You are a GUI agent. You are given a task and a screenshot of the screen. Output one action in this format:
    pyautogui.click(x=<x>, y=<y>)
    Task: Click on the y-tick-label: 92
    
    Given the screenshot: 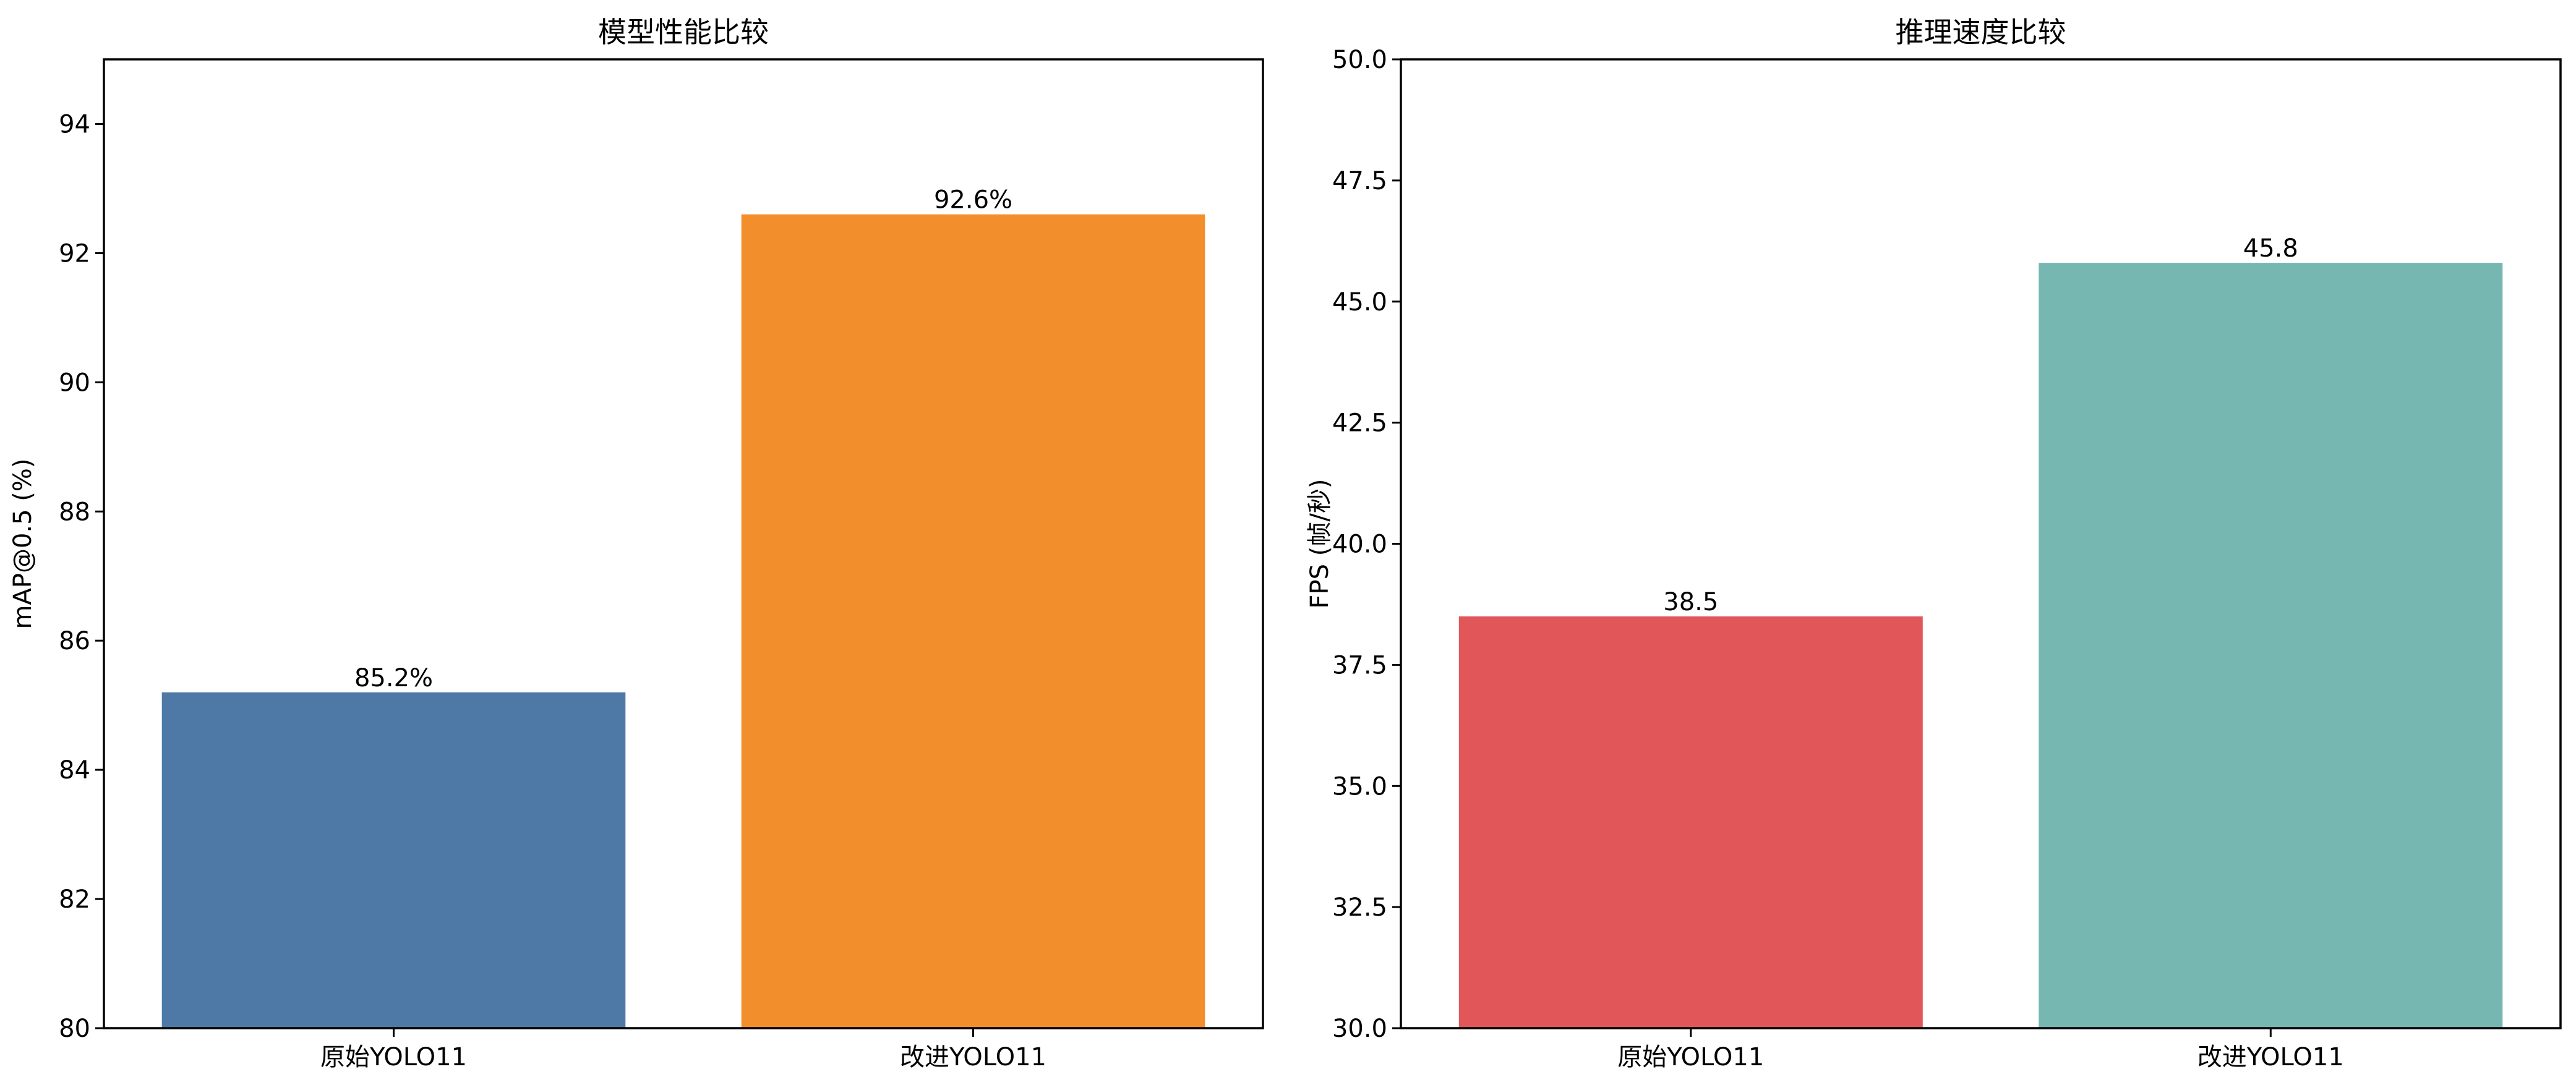 What is the action you would take?
    pyautogui.click(x=74, y=253)
    